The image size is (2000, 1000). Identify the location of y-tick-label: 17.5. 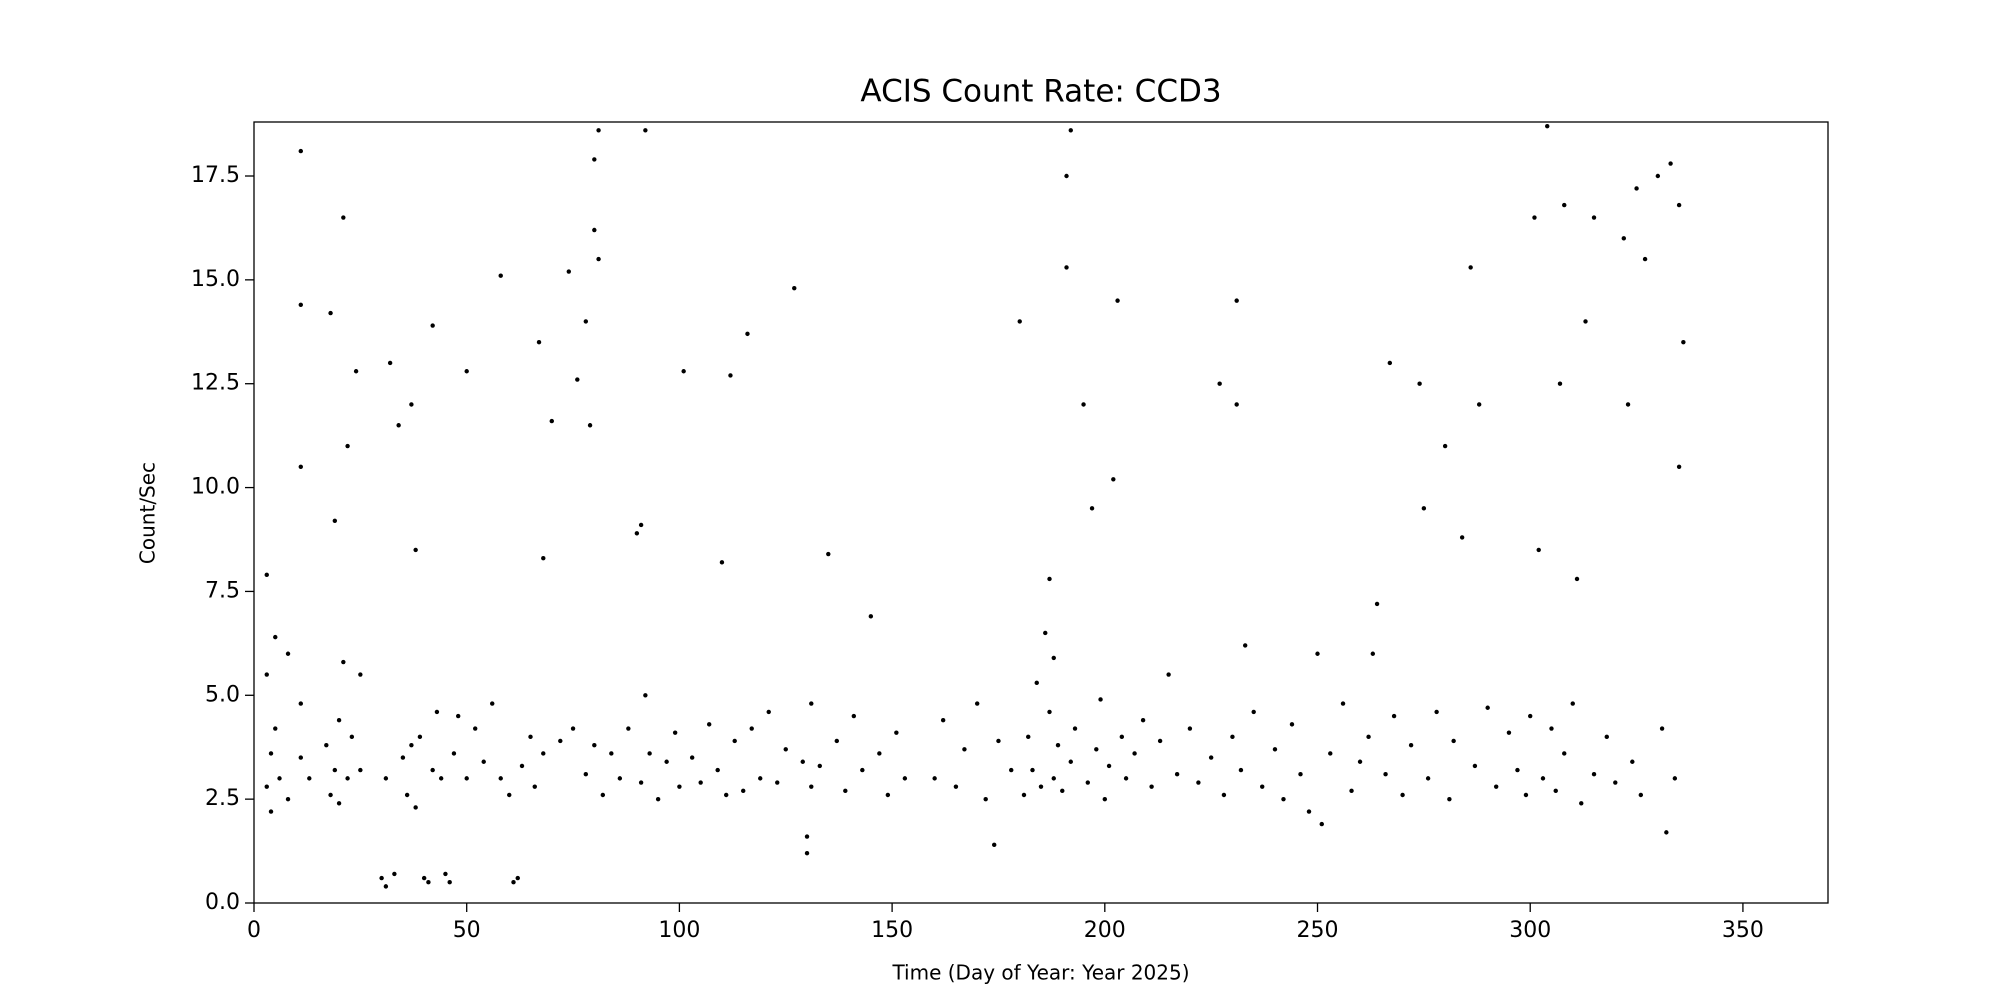
(215, 175).